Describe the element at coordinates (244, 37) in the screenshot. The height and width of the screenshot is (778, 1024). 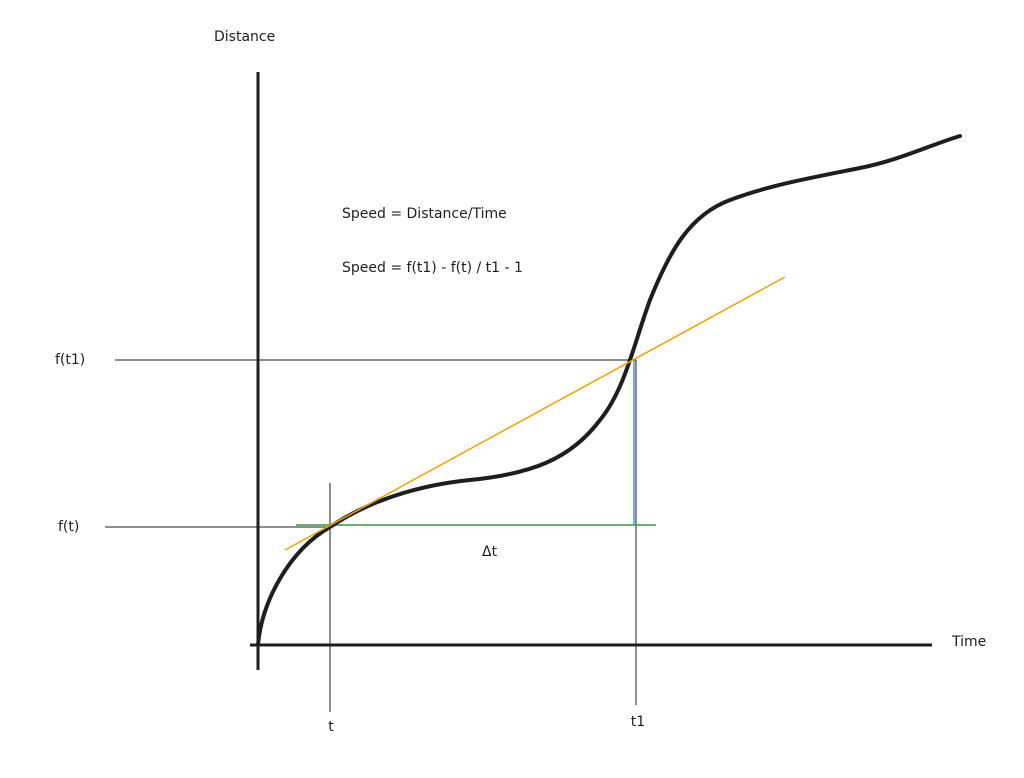
I see `y-axis-label: Distance` at that location.